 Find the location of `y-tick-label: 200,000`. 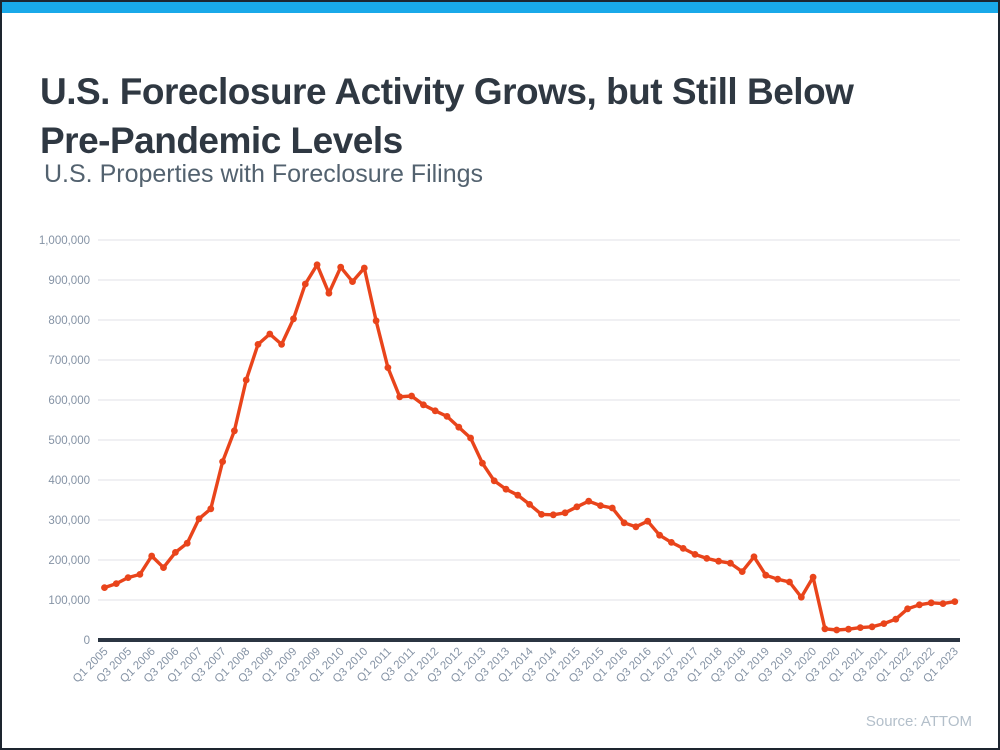

y-tick-label: 200,000 is located at coordinates (69, 561).